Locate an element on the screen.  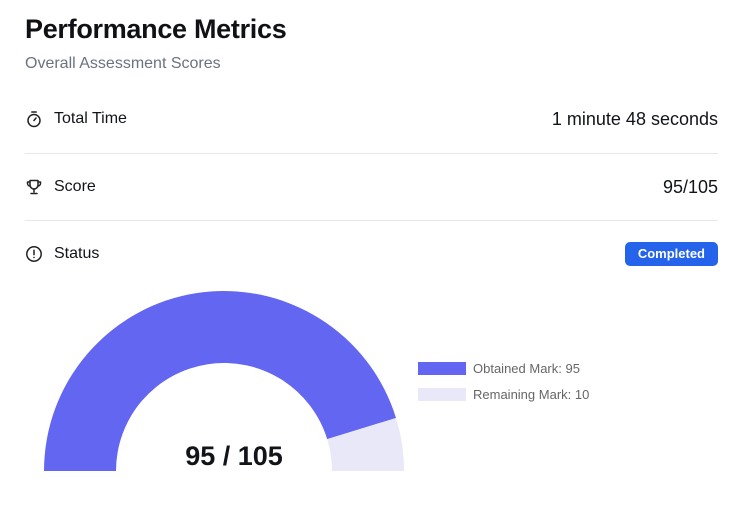
score-value: 95/105 is located at coordinates (690, 186).